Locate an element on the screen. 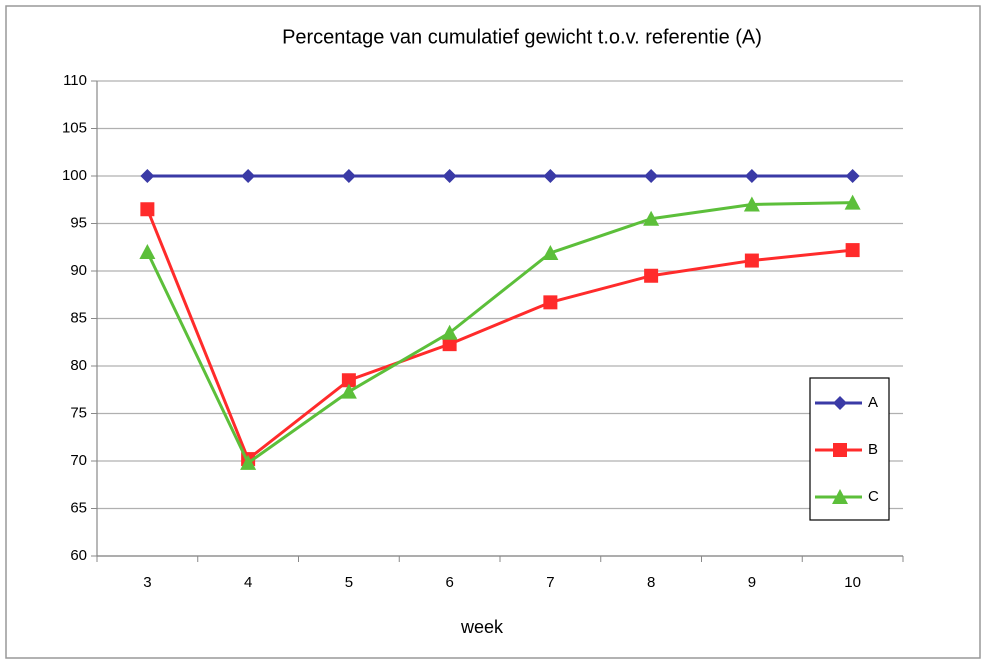 The height and width of the screenshot is (664, 986). y-tick-label: 110 is located at coordinates (75, 80).